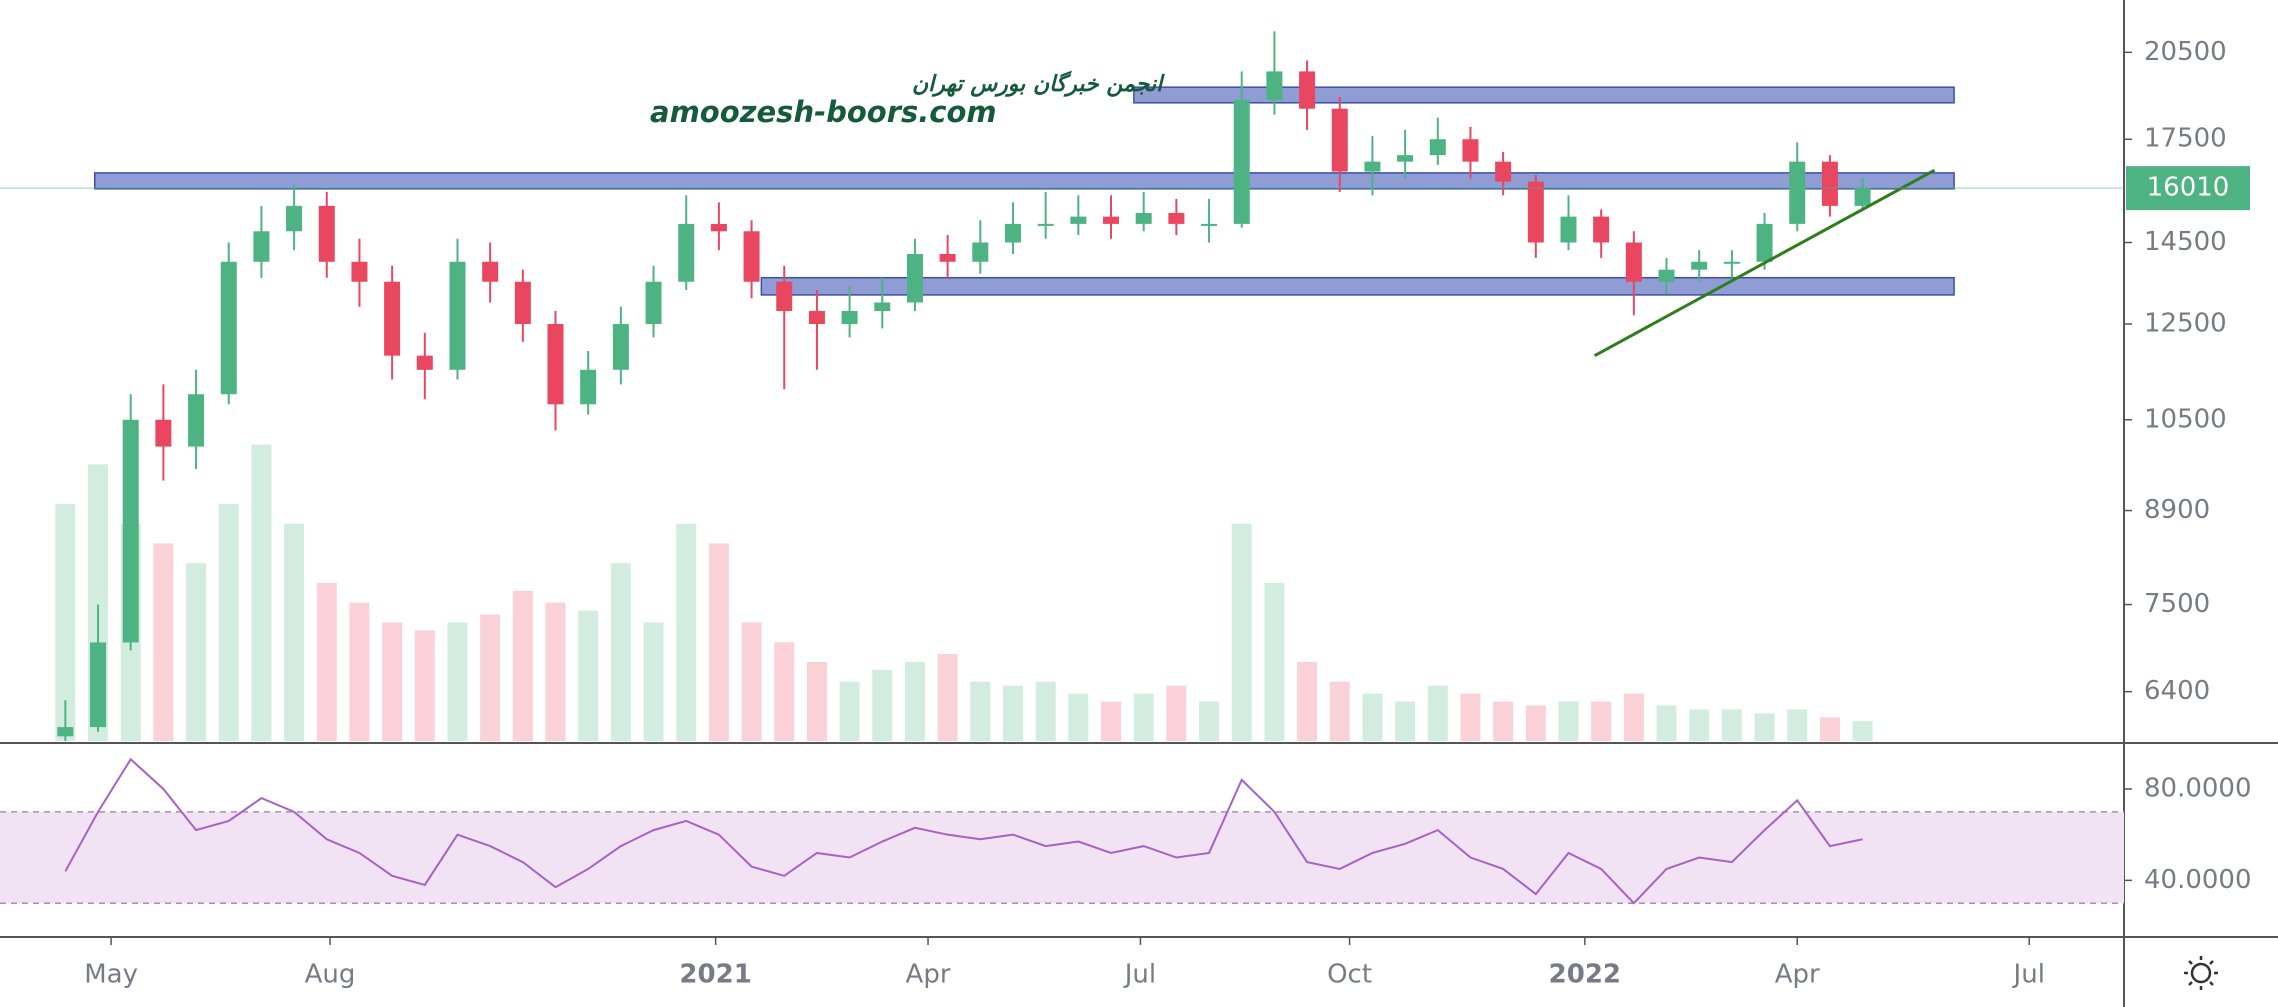 This screenshot has height=1007, width=2278. Describe the element at coordinates (1349, 975) in the screenshot. I see `x-tick-label: Oct` at that location.